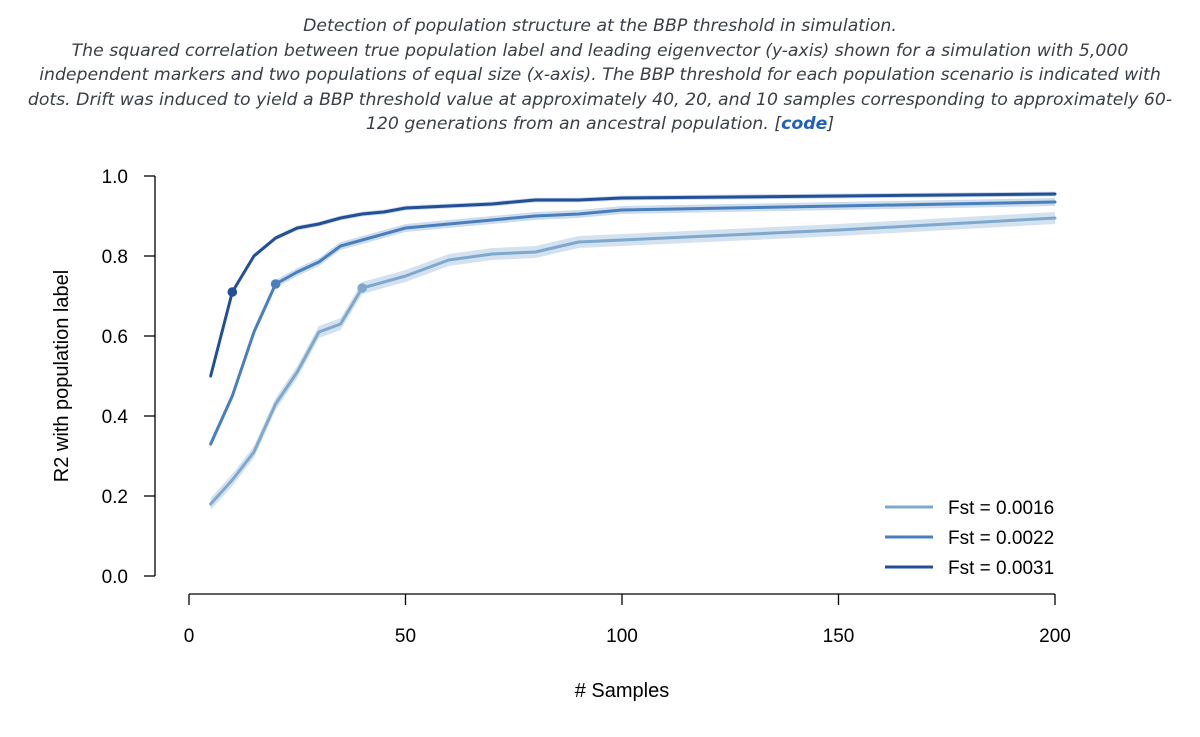 This screenshot has width=1200, height=737. I want to click on x-tick-label: 50, so click(405, 636).